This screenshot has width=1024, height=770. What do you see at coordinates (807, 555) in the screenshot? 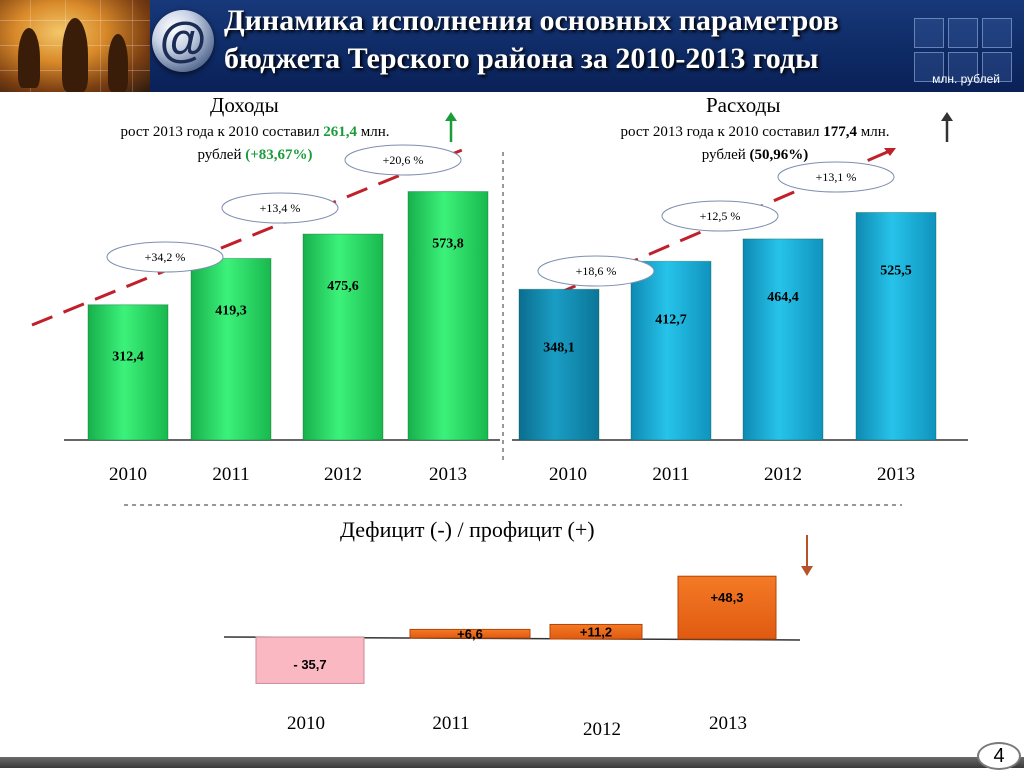
I see `deficit-down-arrow-icon` at bounding box center [807, 555].